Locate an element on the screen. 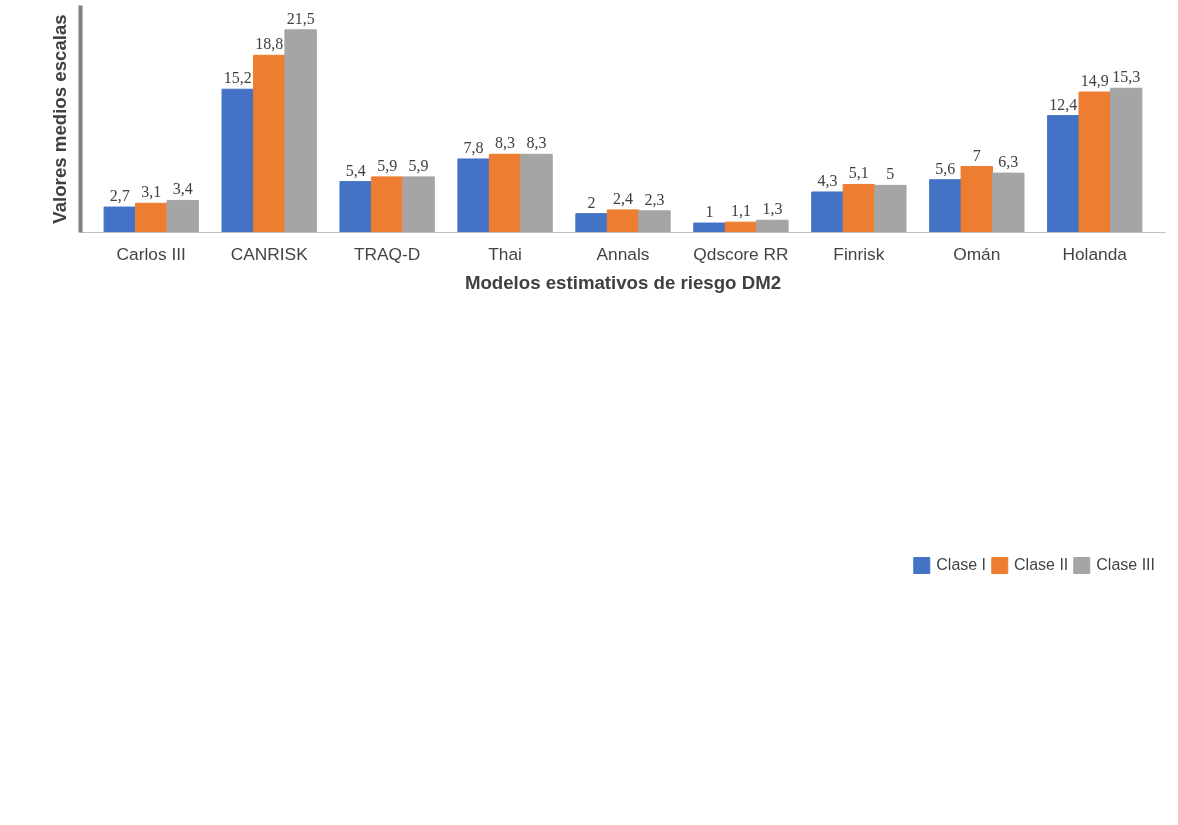  x-tick-label: Qdscore RR is located at coordinates (741, 253).